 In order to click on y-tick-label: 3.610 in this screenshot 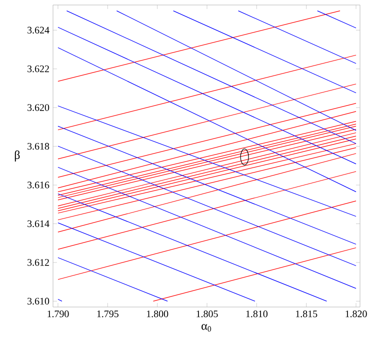, I will do `click(39, 301)`.